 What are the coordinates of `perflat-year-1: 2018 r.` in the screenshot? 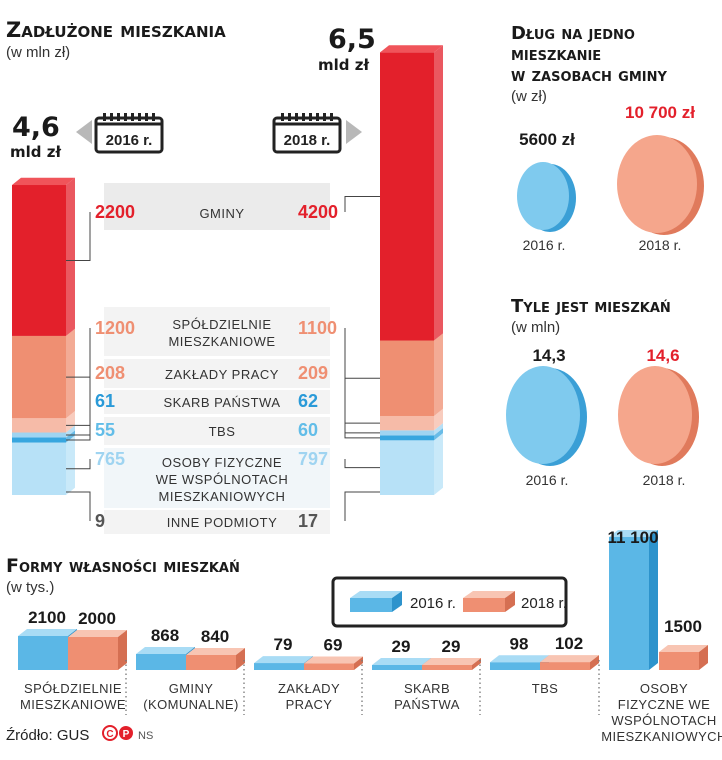 It's located at (660, 245).